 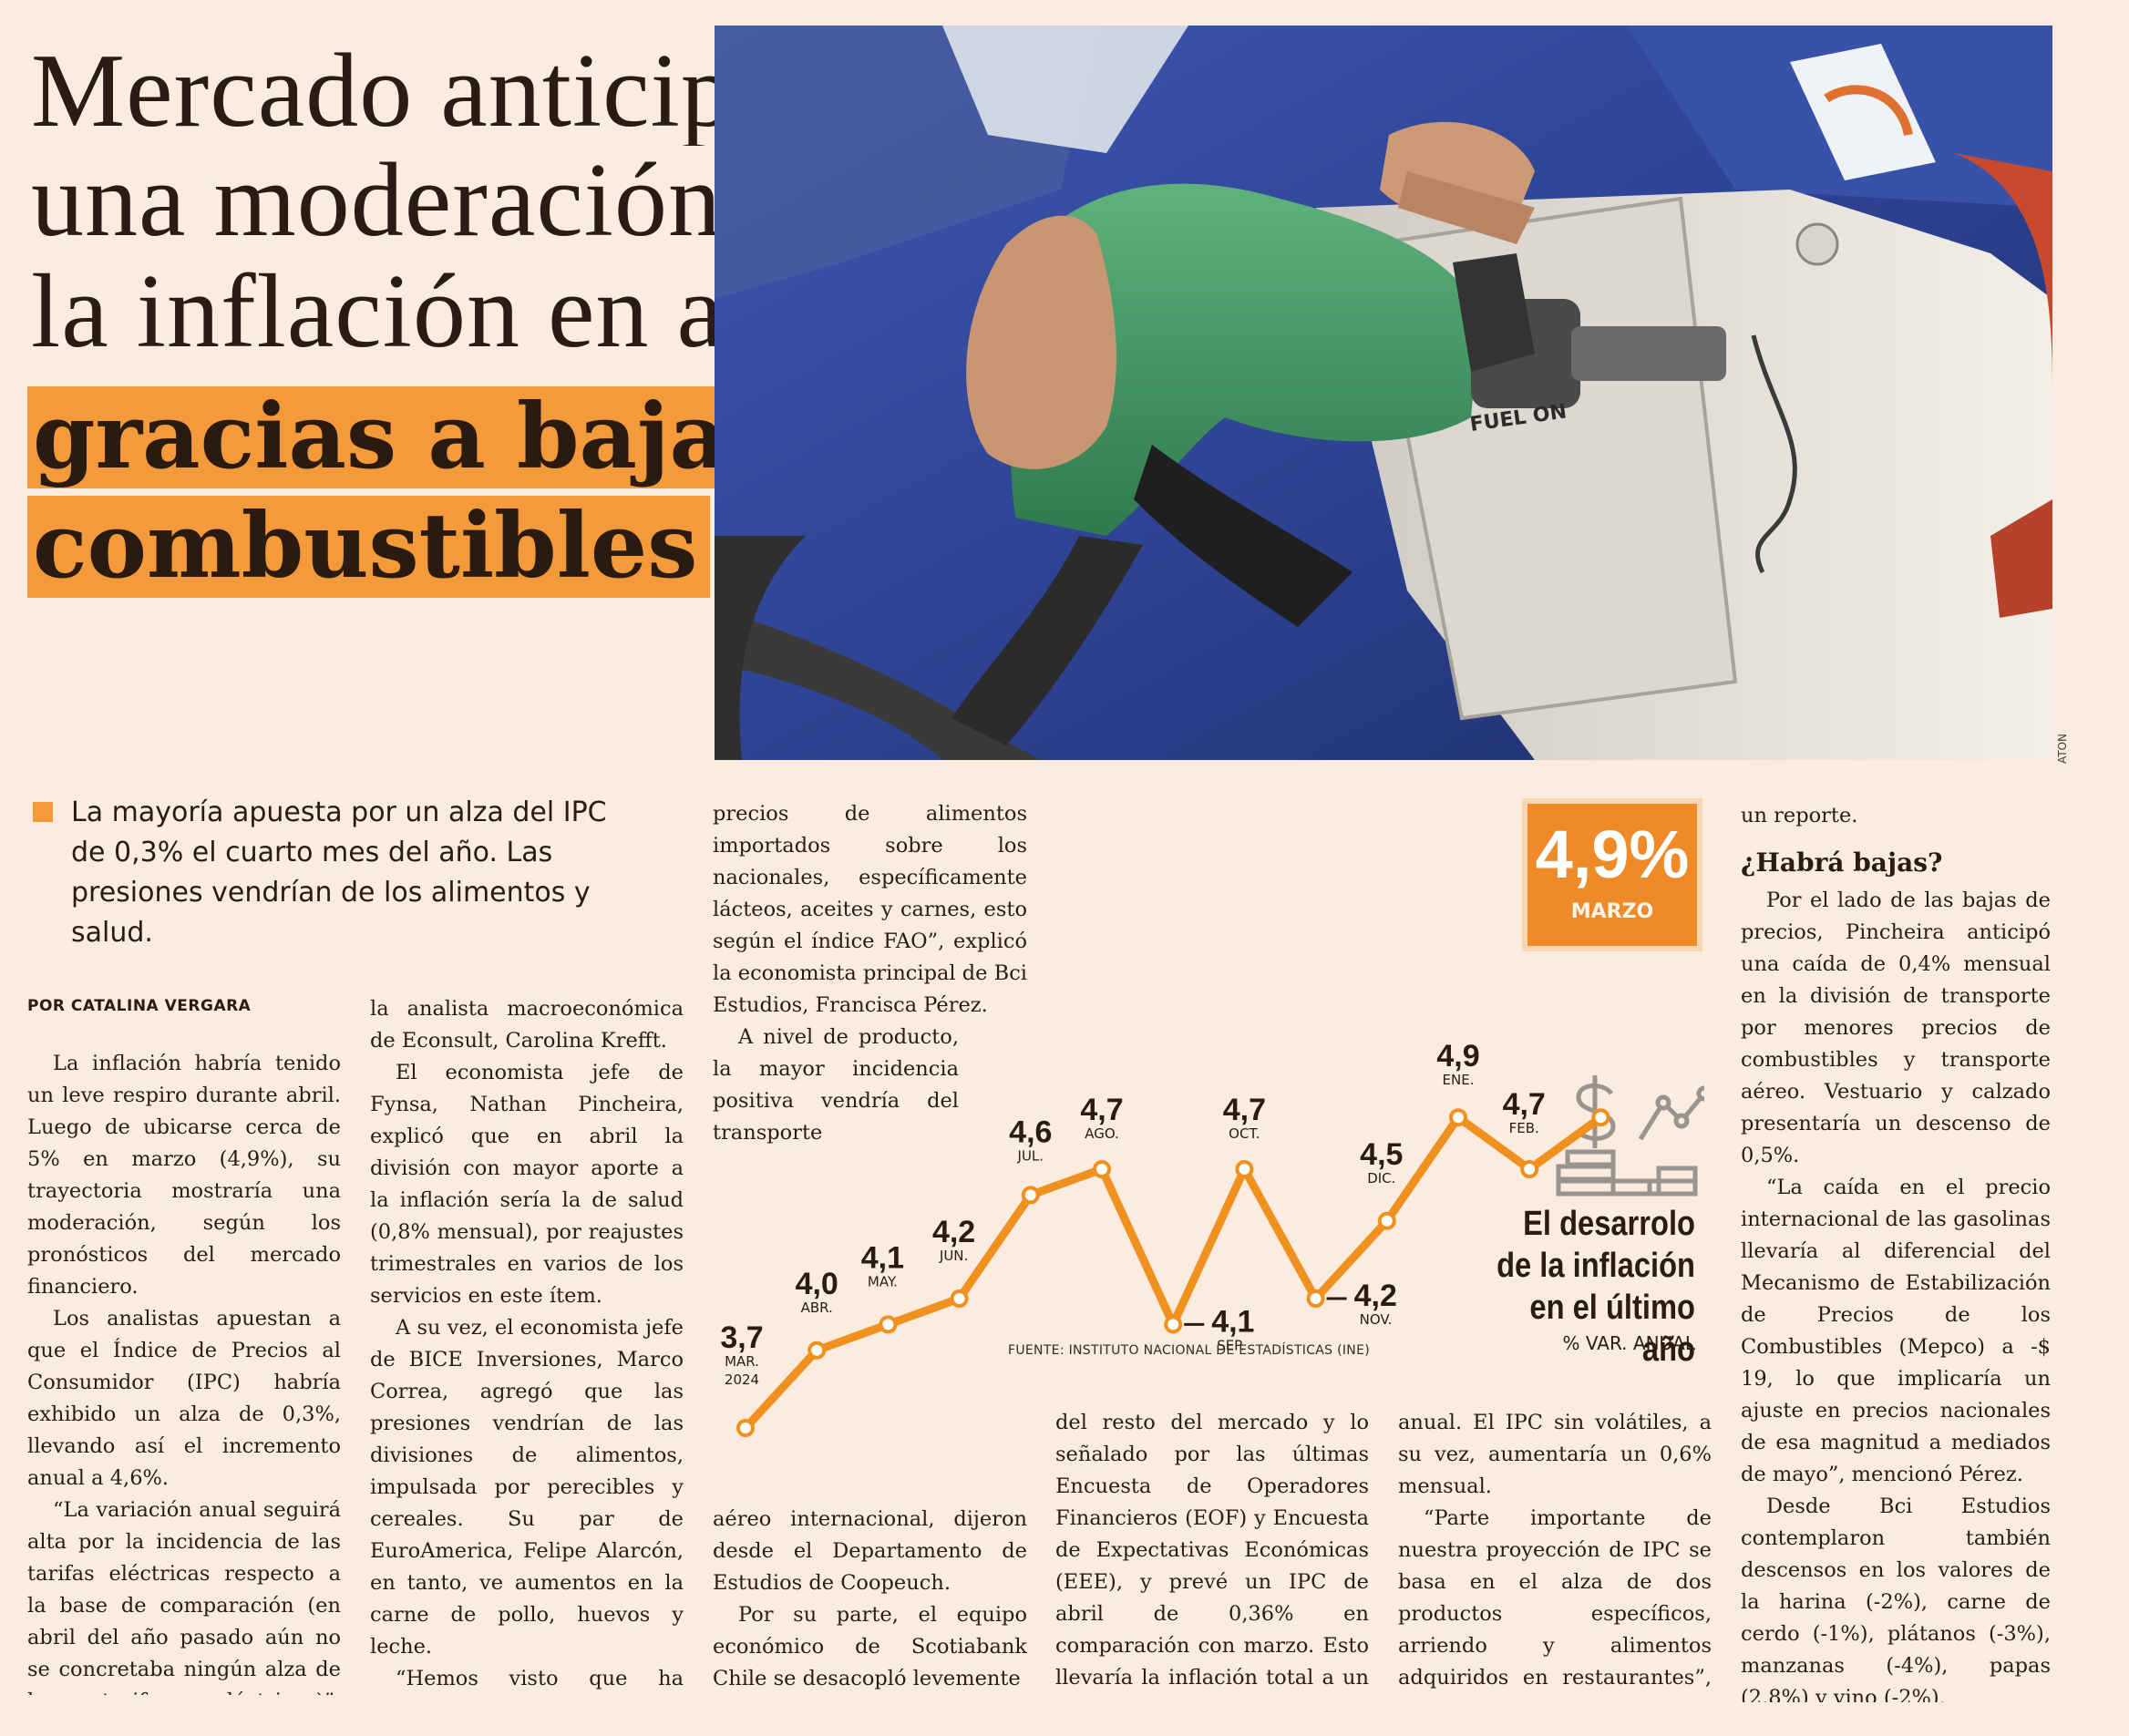 I want to click on highlight-badge: 4,9% MARZO, so click(x=1612, y=875).